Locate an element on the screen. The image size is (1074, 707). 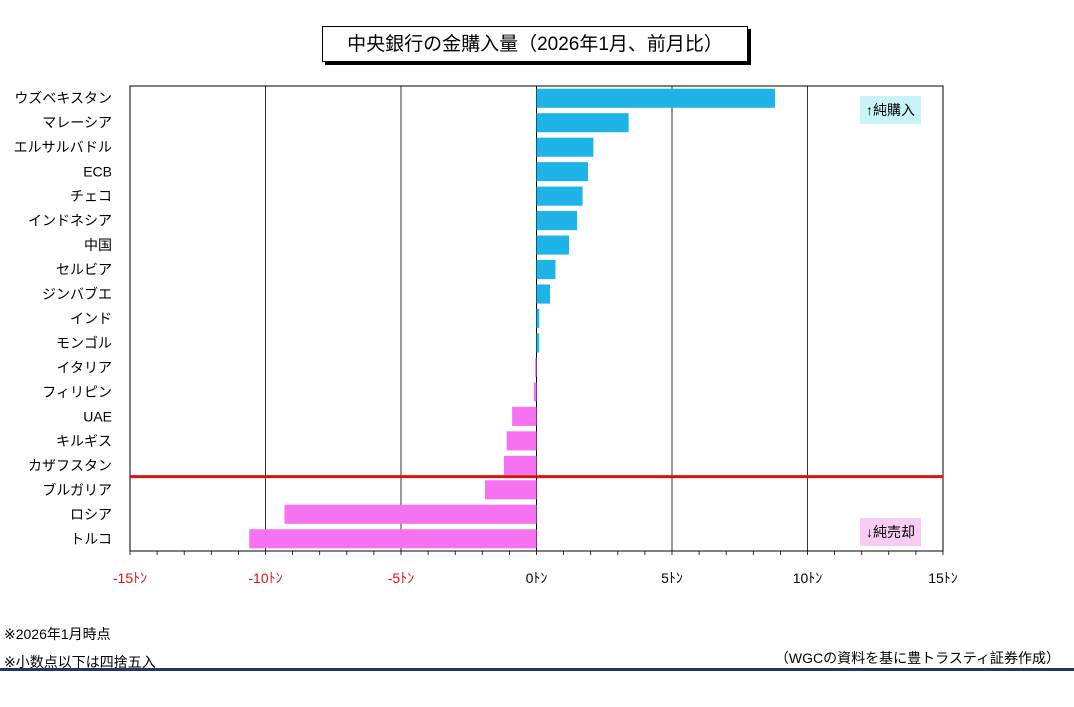
legend-net-sell: ↓純売却 is located at coordinates (890, 532).